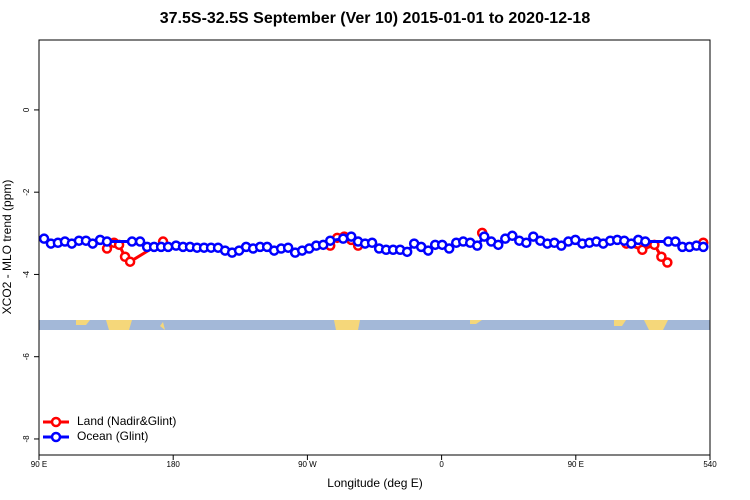  Describe the element at coordinates (26, 109) in the screenshot. I see `y-tick-label: 0` at that location.